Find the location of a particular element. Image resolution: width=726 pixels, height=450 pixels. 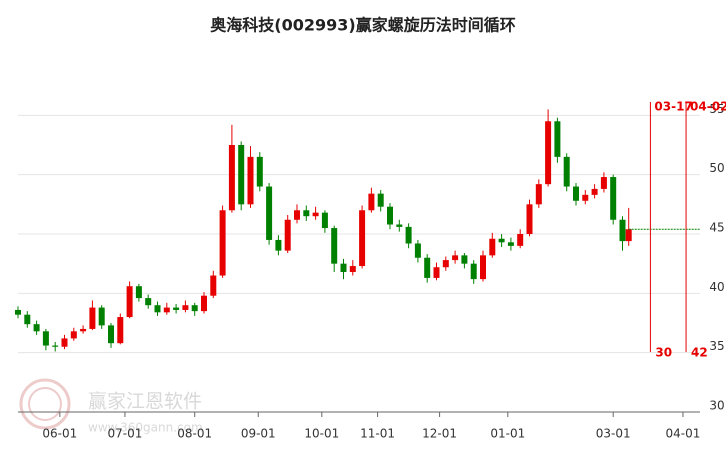

watermark-logo-inner is located at coordinates (45, 404).